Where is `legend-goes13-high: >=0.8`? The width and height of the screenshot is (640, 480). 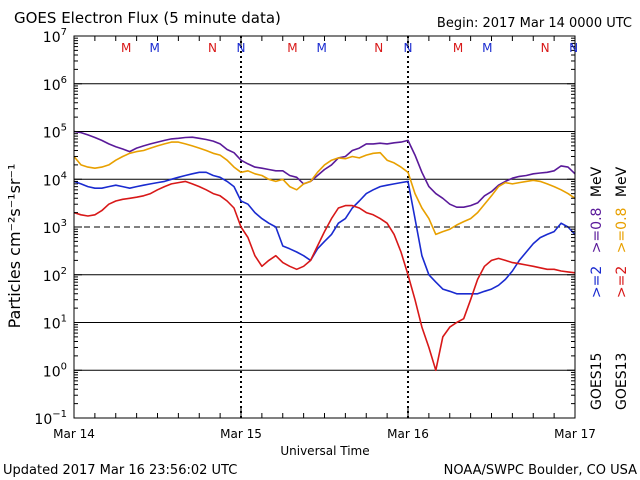
legend-goes13-high: >=0.8 is located at coordinates (622, 231).